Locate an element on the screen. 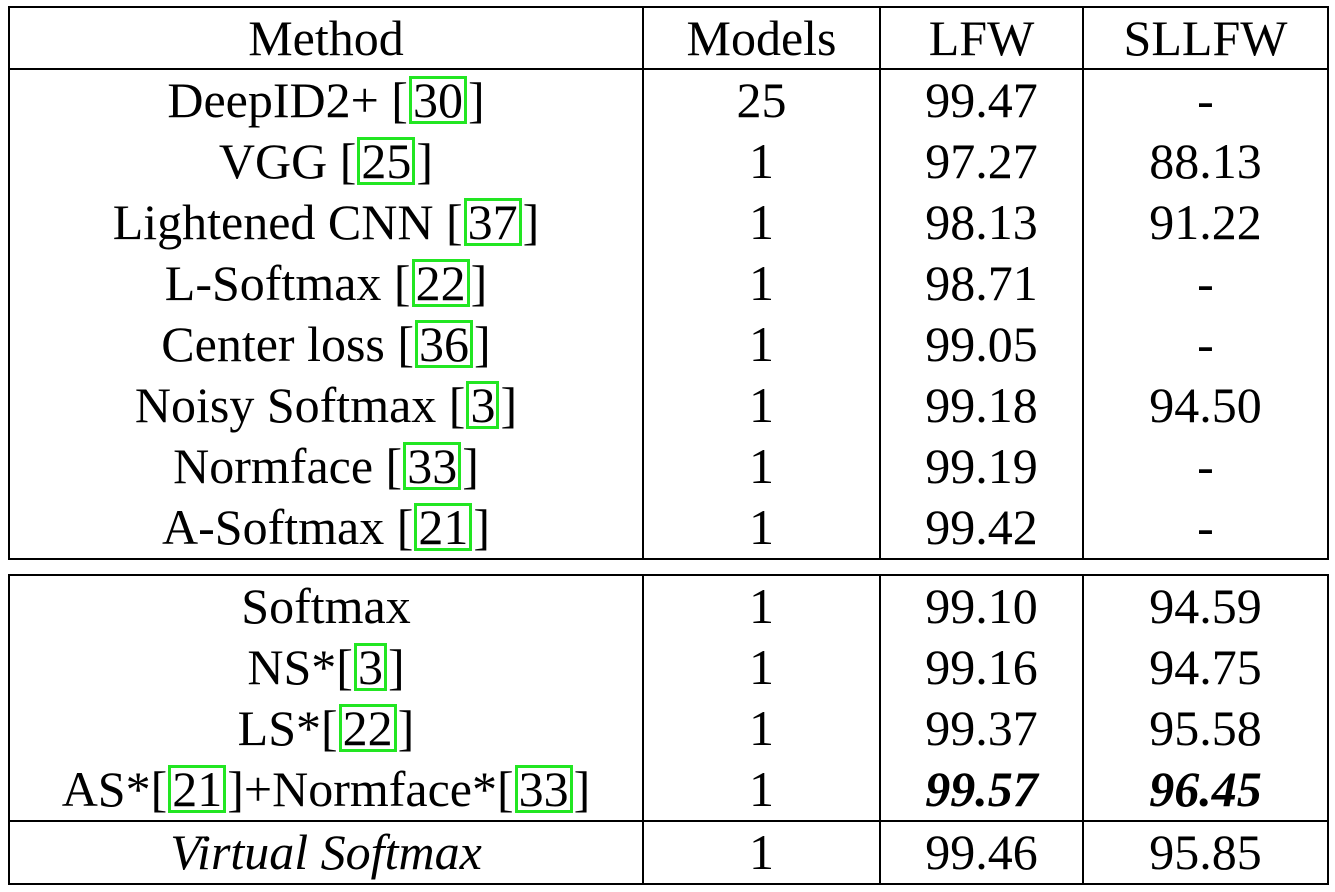  table-row: Lightened CNN [37] 1 98.13 91.22 is located at coordinates (668, 222).